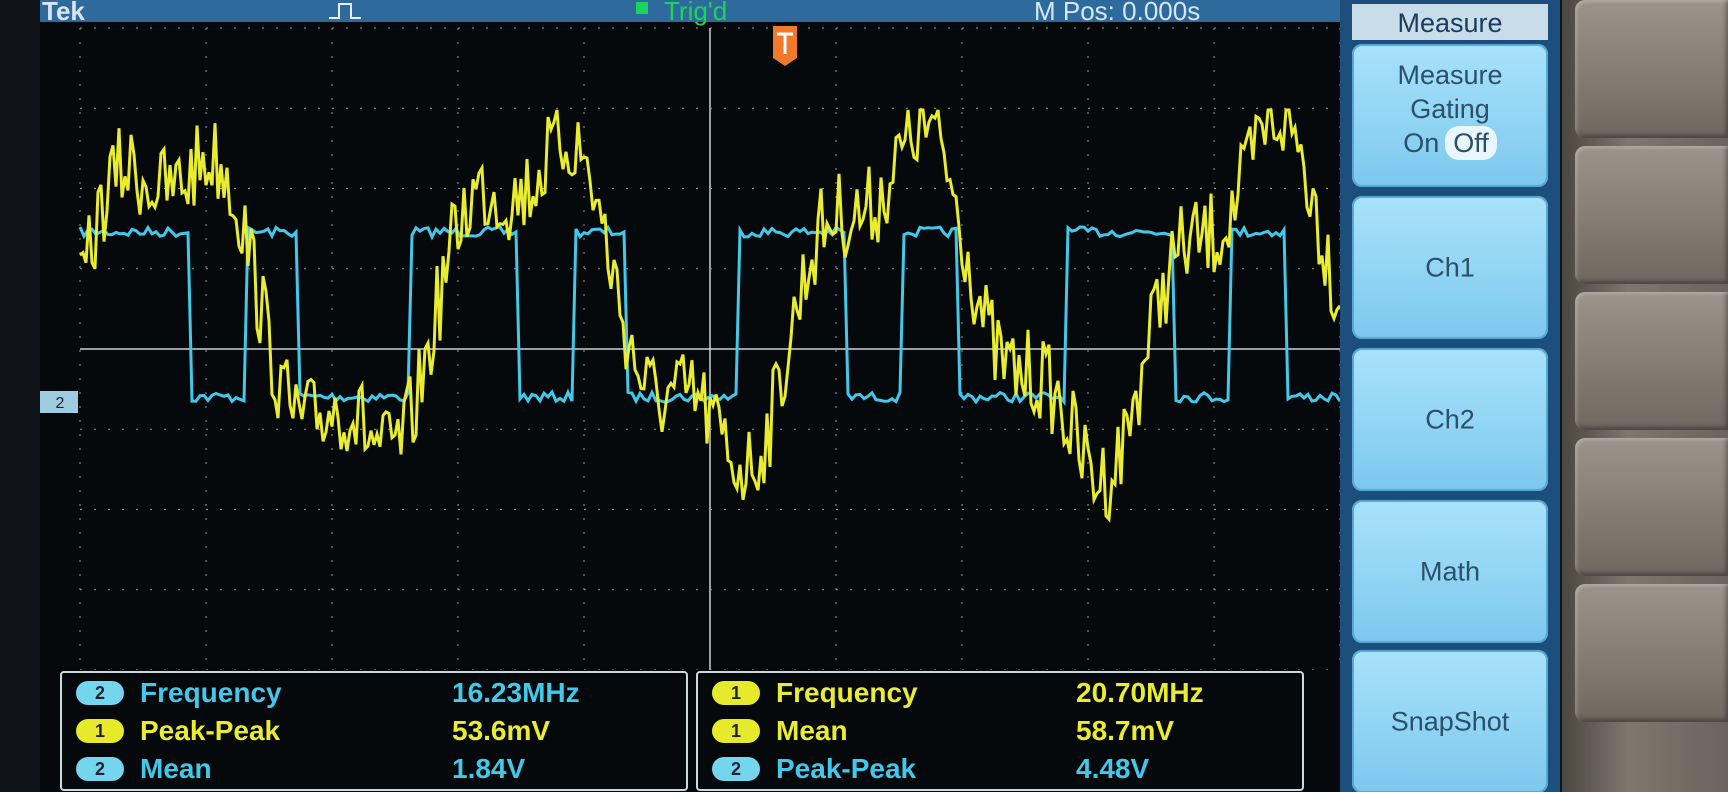 The width and height of the screenshot is (1728, 792). Describe the element at coordinates (489, 768) in the screenshot. I see `measurement-value: 1.84V` at that location.